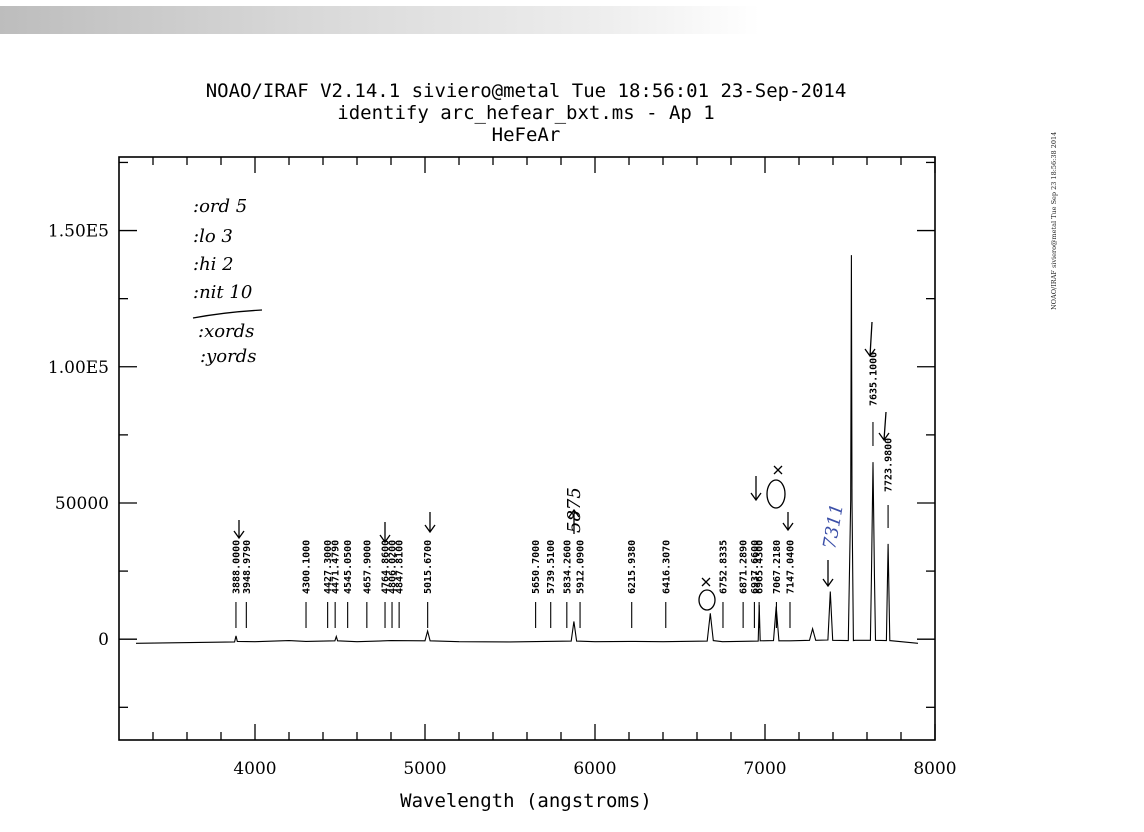 This screenshot has width=1144, height=832. I want to click on scan-shadow, so click(380, 20).